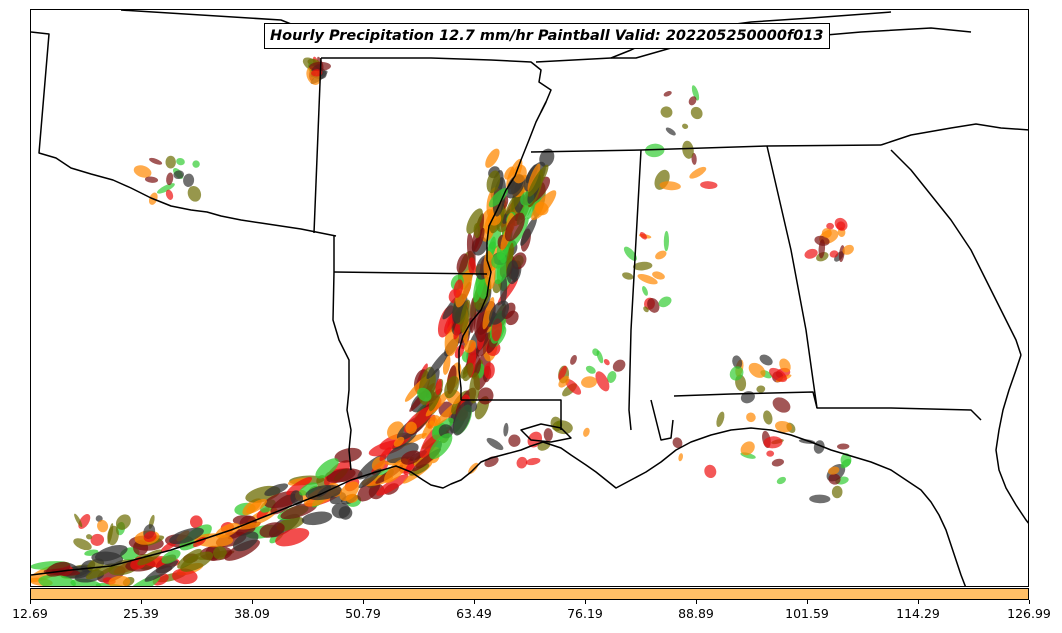  What do you see at coordinates (918, 613) in the screenshot?
I see `colorbar-tick-label: 114.29` at bounding box center [918, 613].